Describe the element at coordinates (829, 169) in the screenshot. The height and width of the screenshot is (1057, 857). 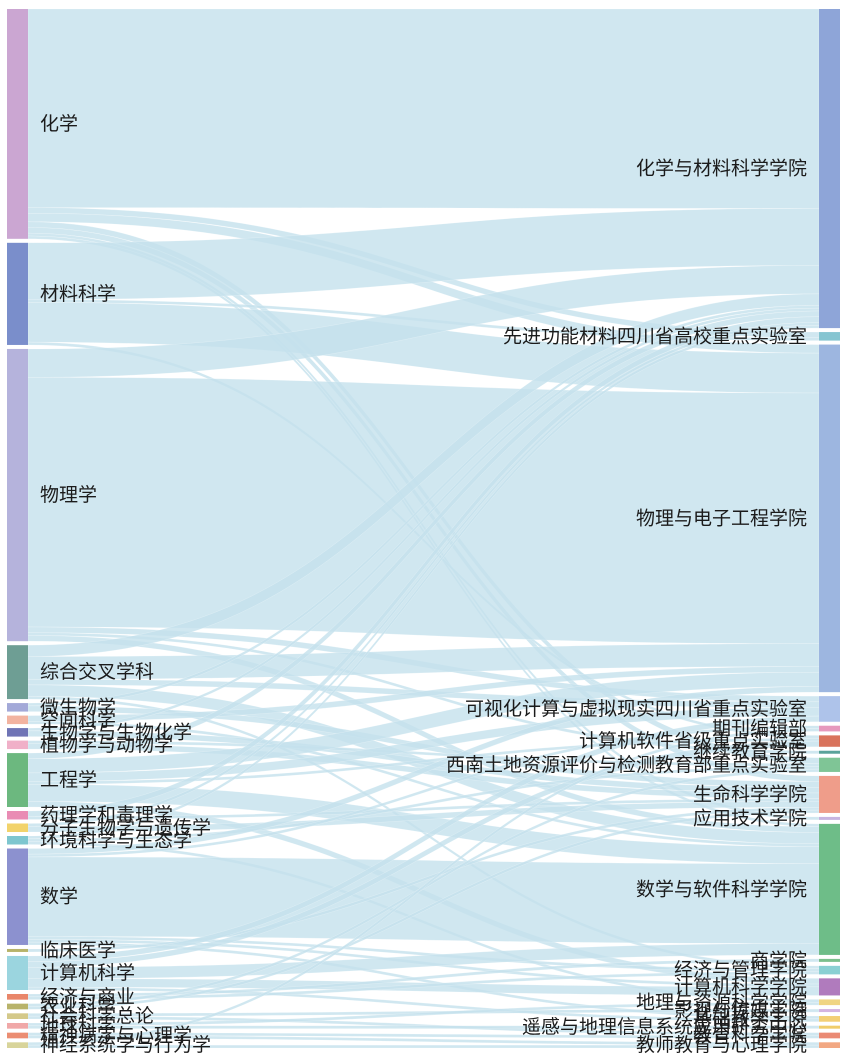
I see `node-r_chem` at that location.